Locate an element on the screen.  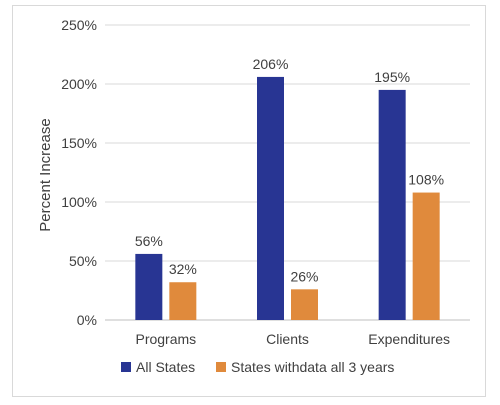
y-axis-ticks: 0% 50% 100% 150% 200% 250% is located at coordinates (79, 172).